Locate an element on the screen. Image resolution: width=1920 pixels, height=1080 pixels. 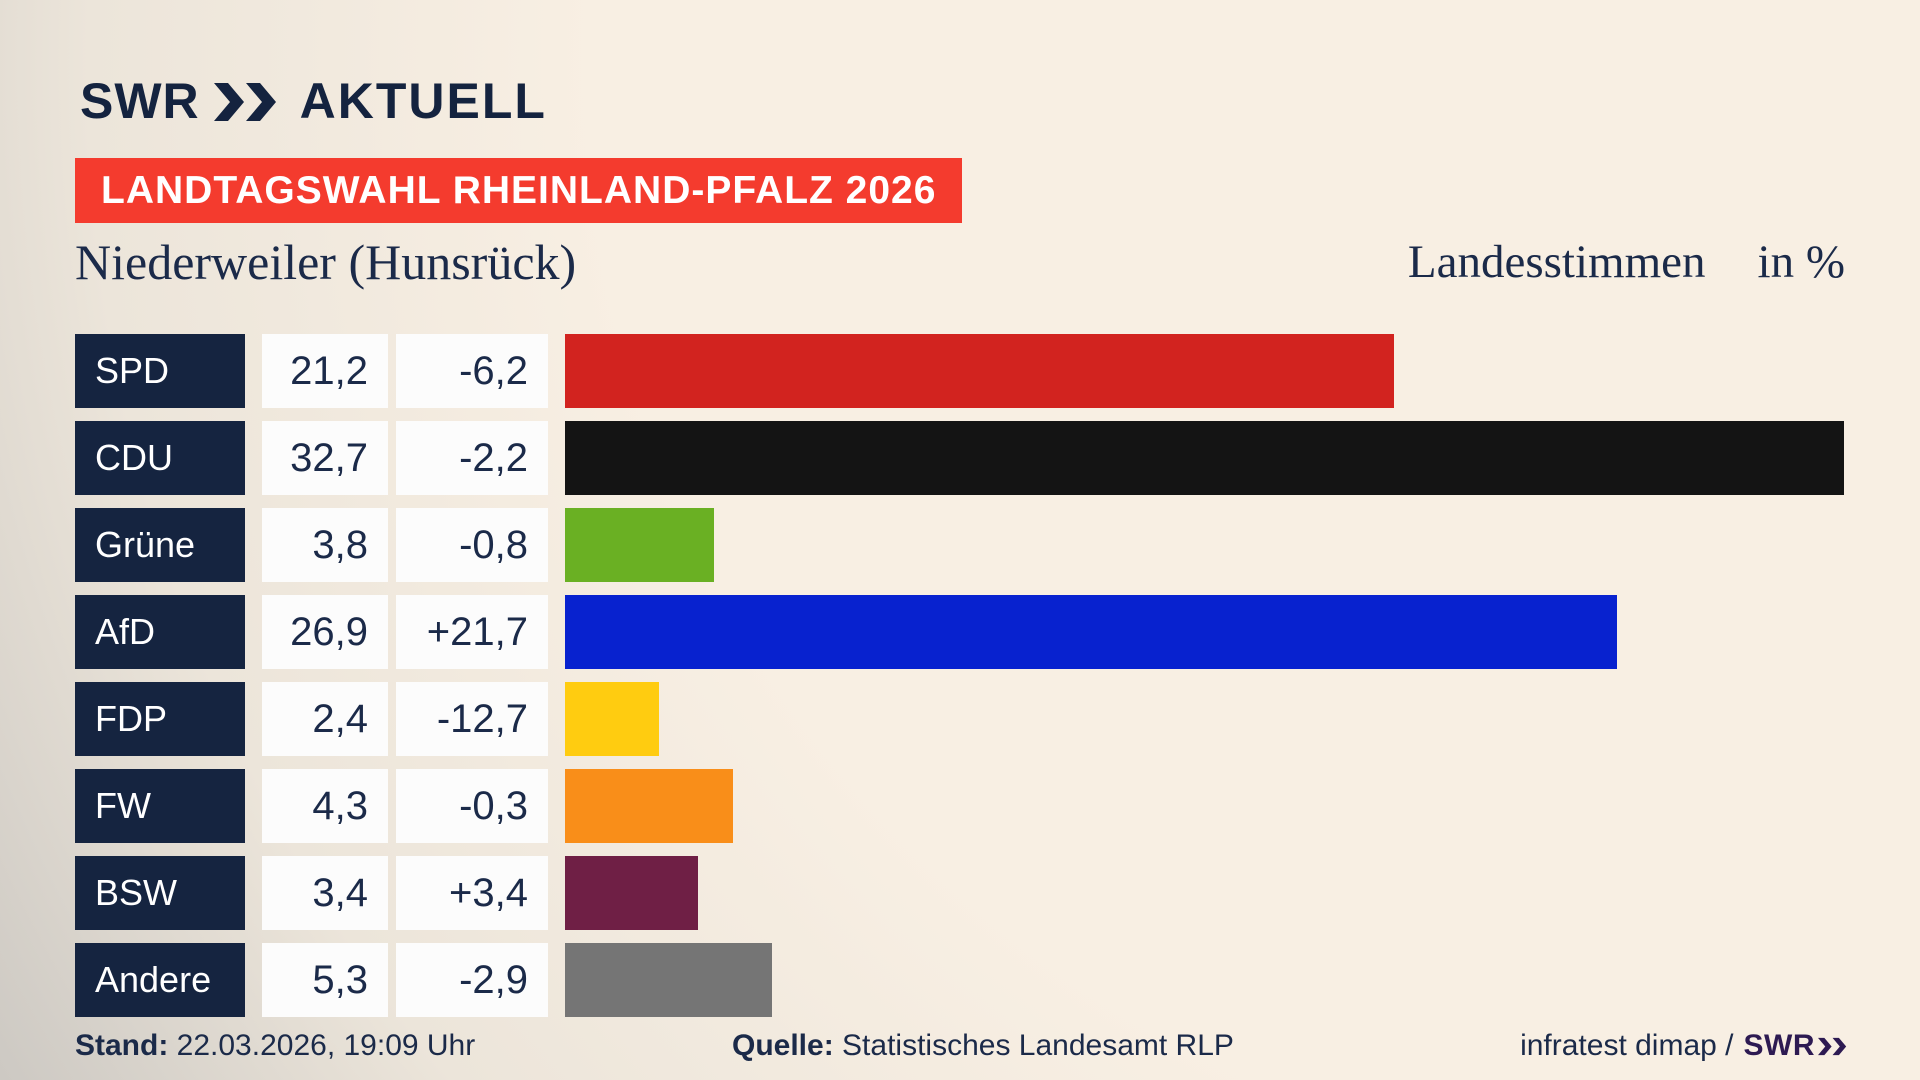
credit-swr-text: SWR is located at coordinates (1779, 1045).